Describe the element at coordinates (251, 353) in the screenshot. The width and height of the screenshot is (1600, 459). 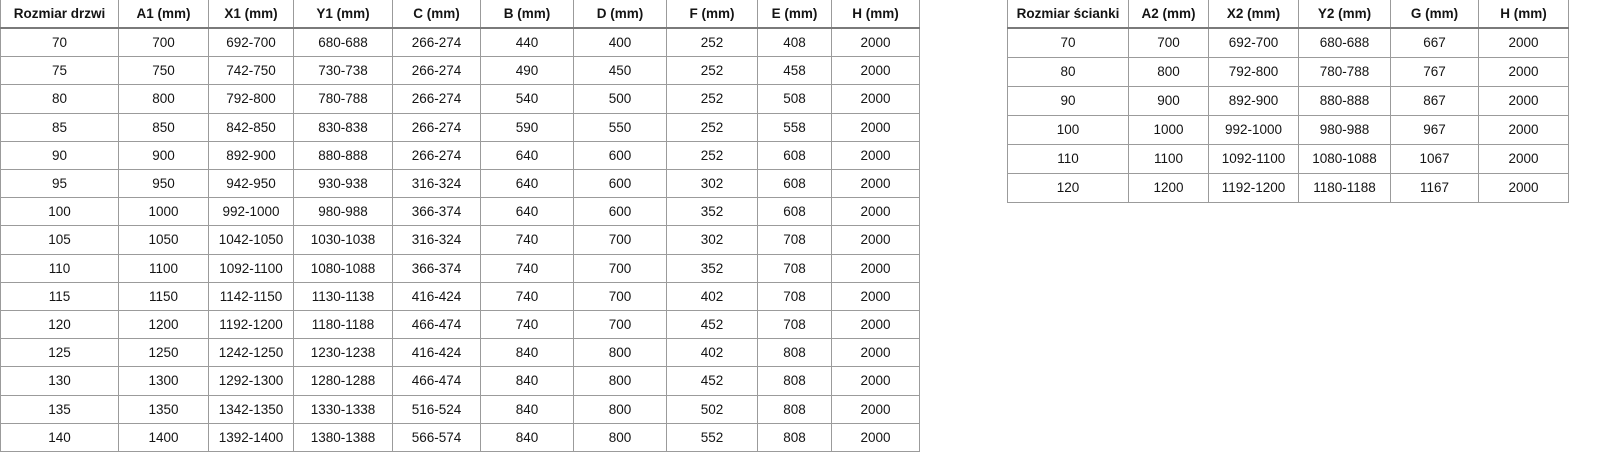
I see `cell: 1242-1250` at that location.